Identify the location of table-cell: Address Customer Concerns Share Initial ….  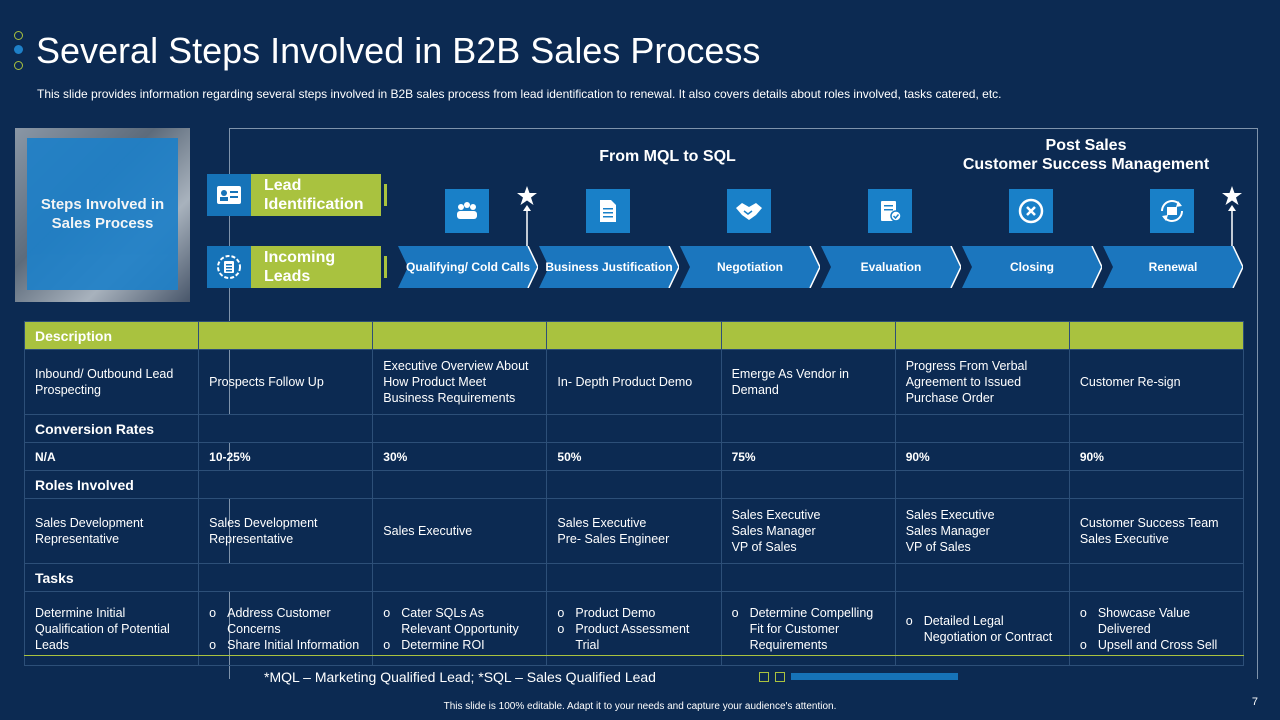
(286, 628).